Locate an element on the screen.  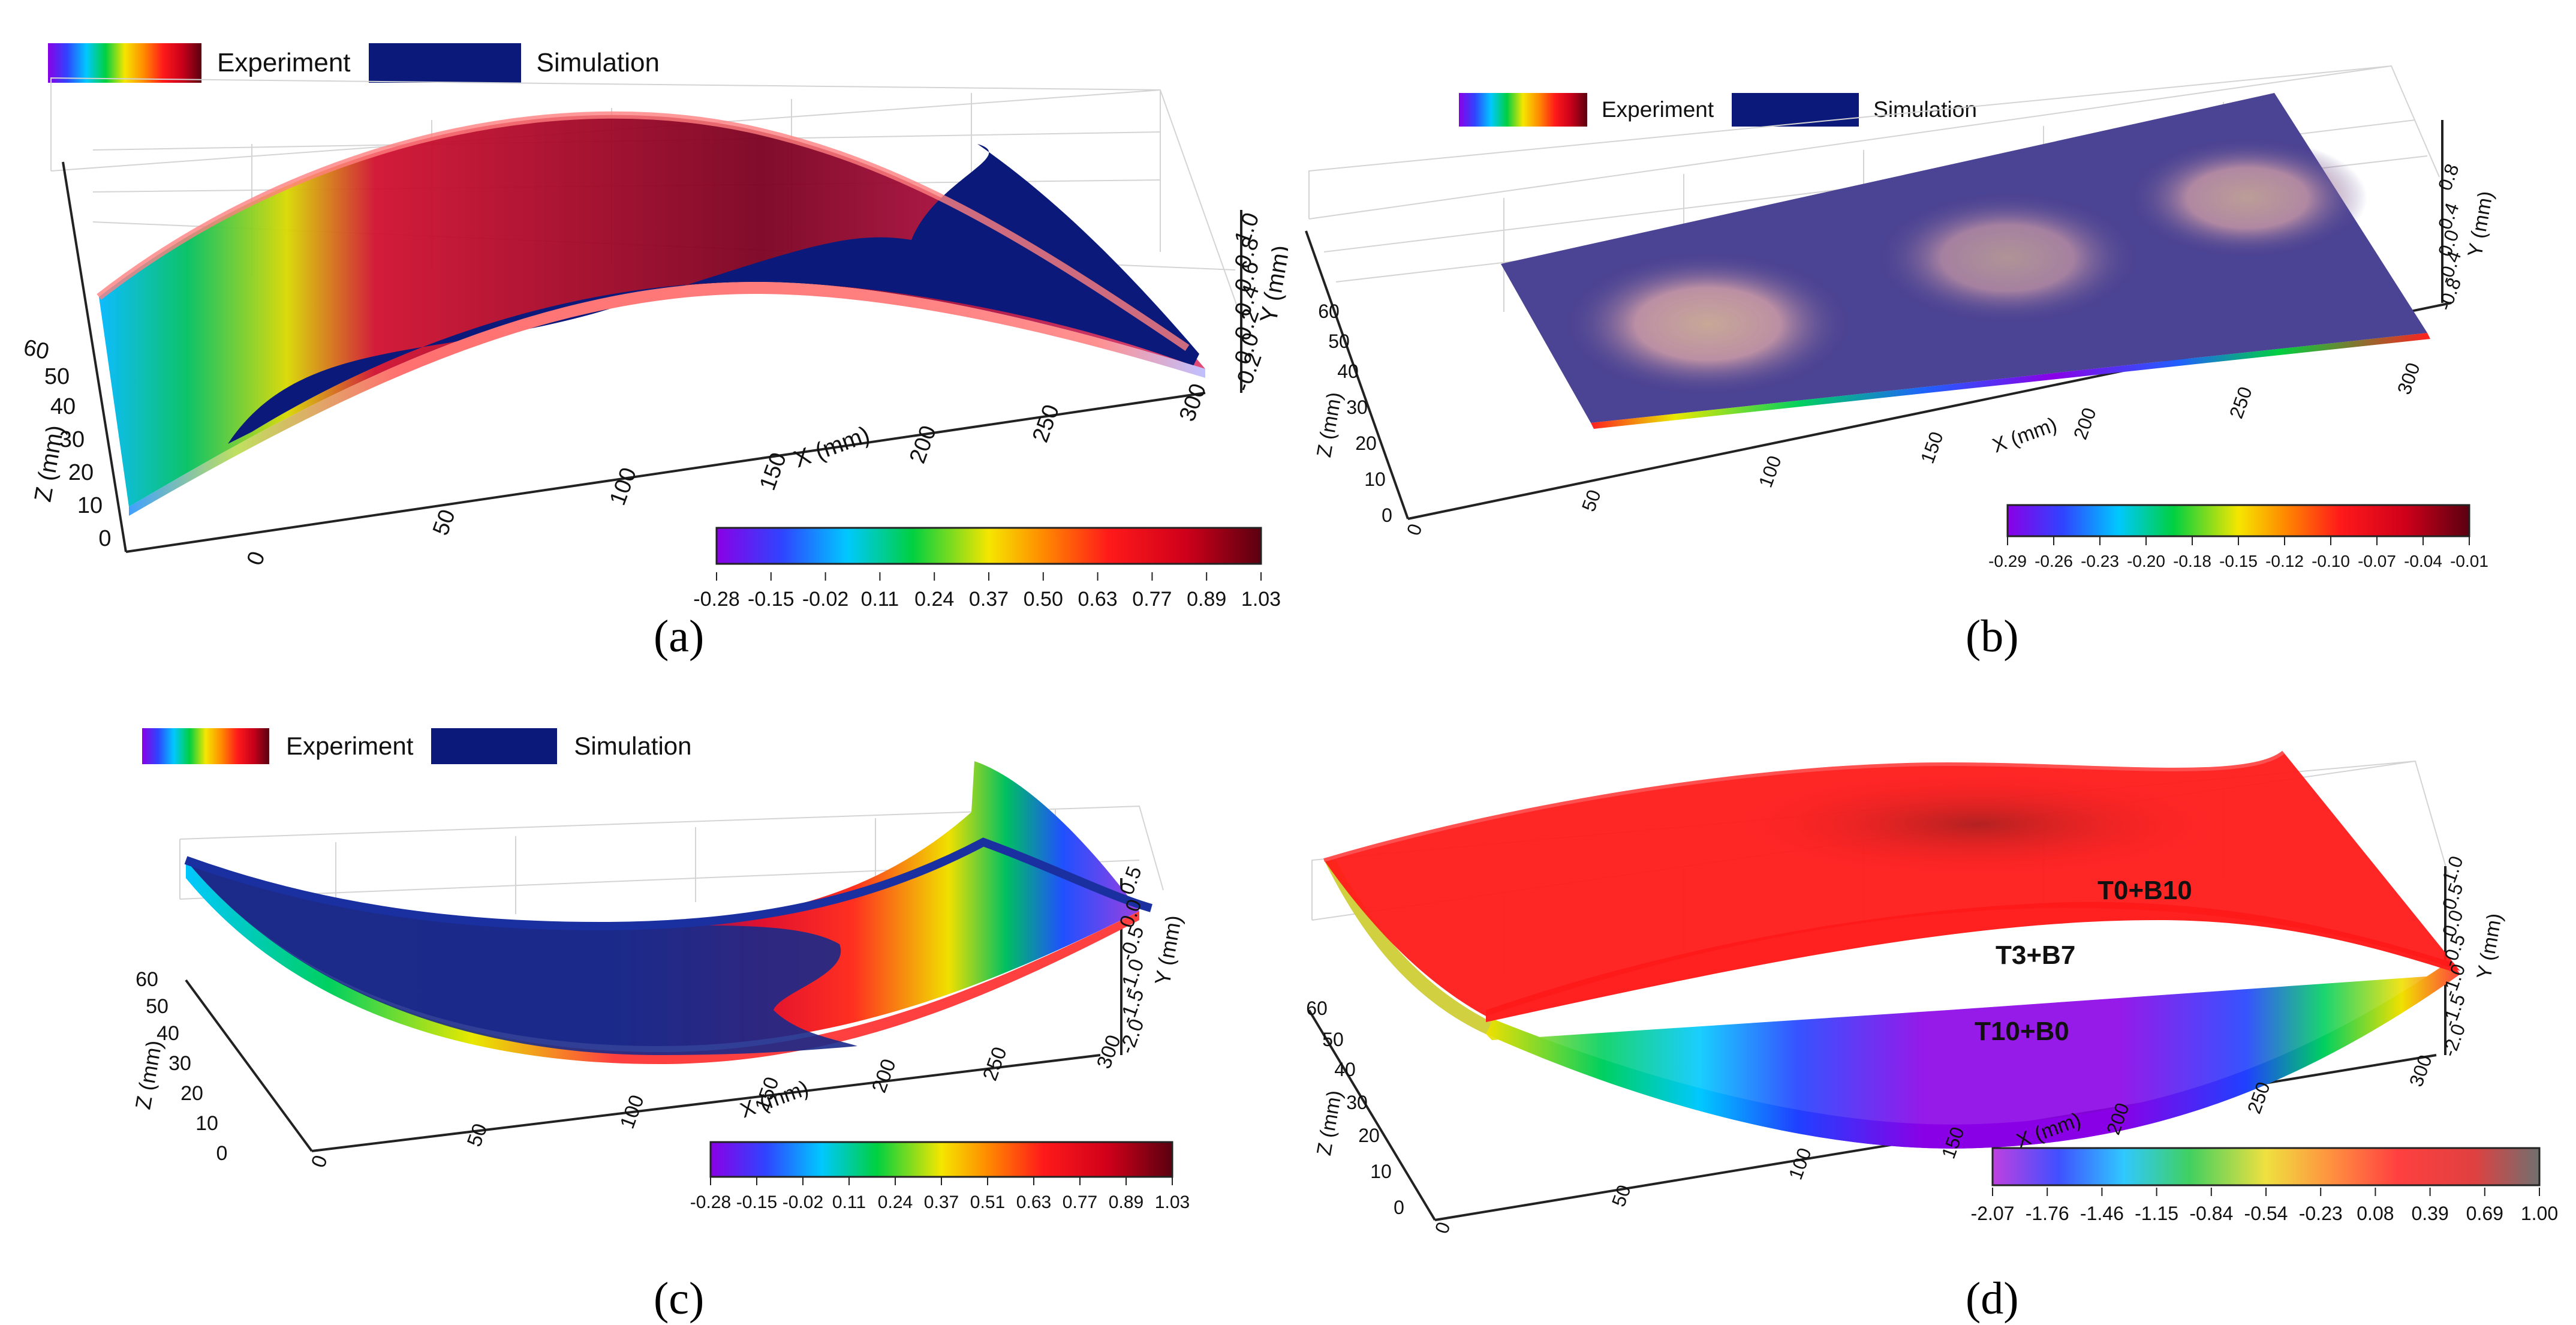
colorbar-tick-label: 0.24 is located at coordinates (896, 1202).